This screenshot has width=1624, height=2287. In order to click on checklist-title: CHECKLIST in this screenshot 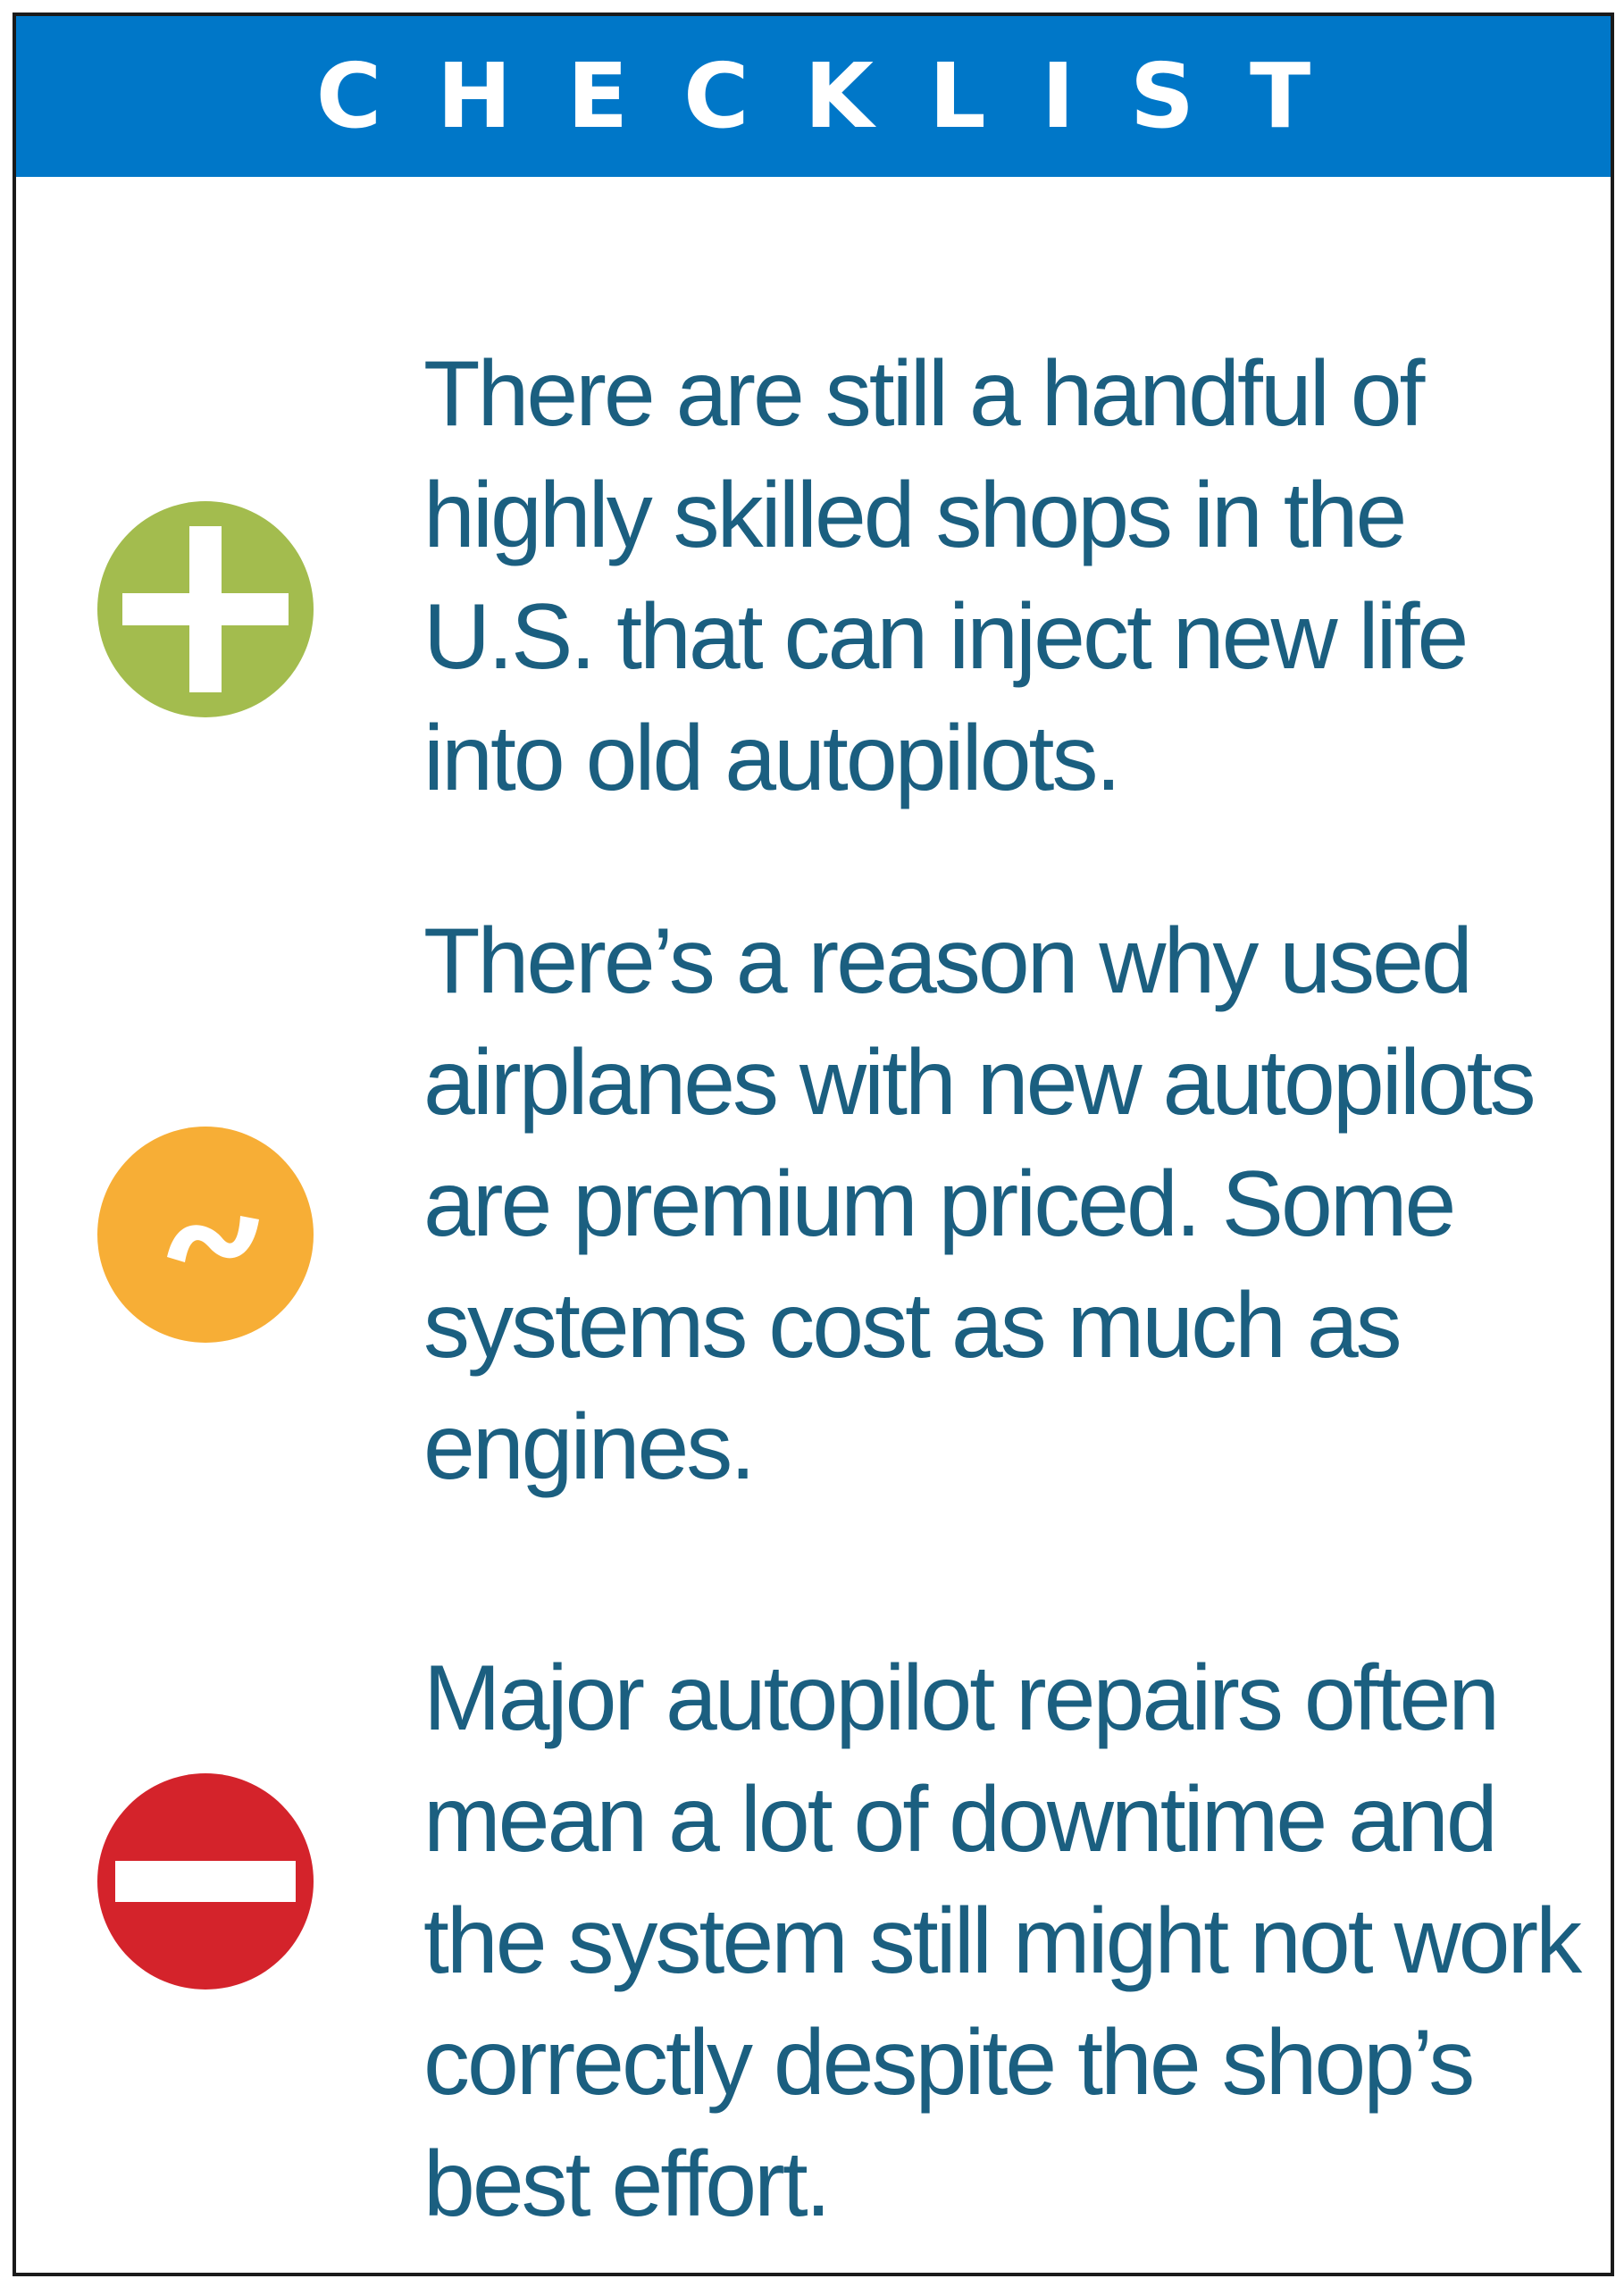, I will do `click(841, 96)`.